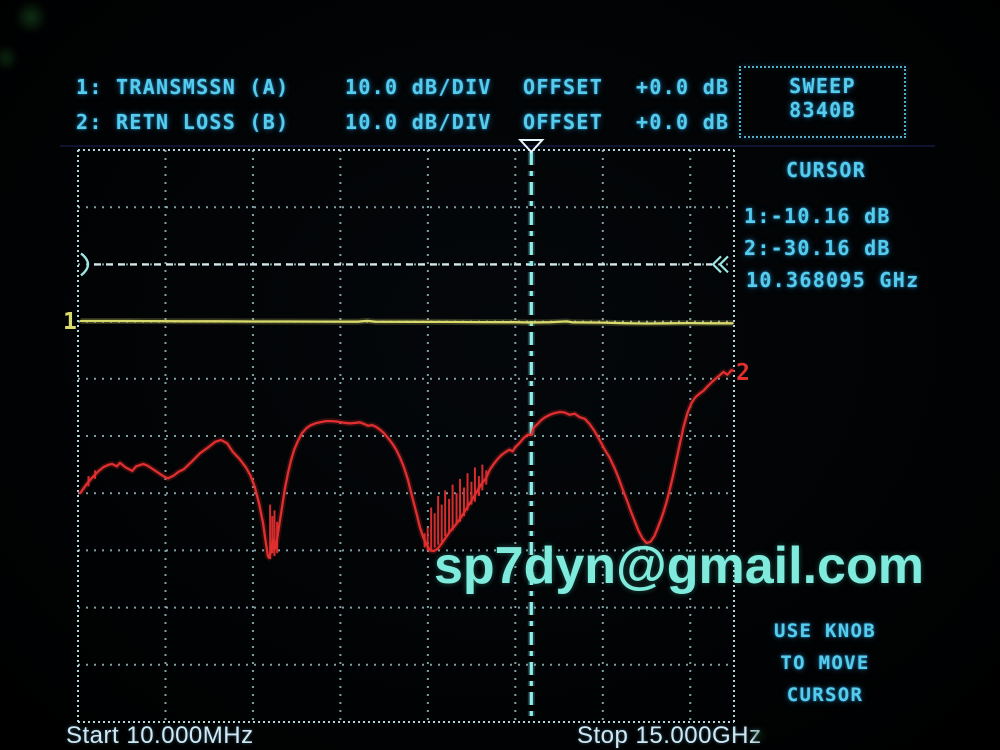 This screenshot has height=750, width=1000. What do you see at coordinates (683, 87) in the screenshot?
I see `trace1-offset-value: +0.0 dB` at bounding box center [683, 87].